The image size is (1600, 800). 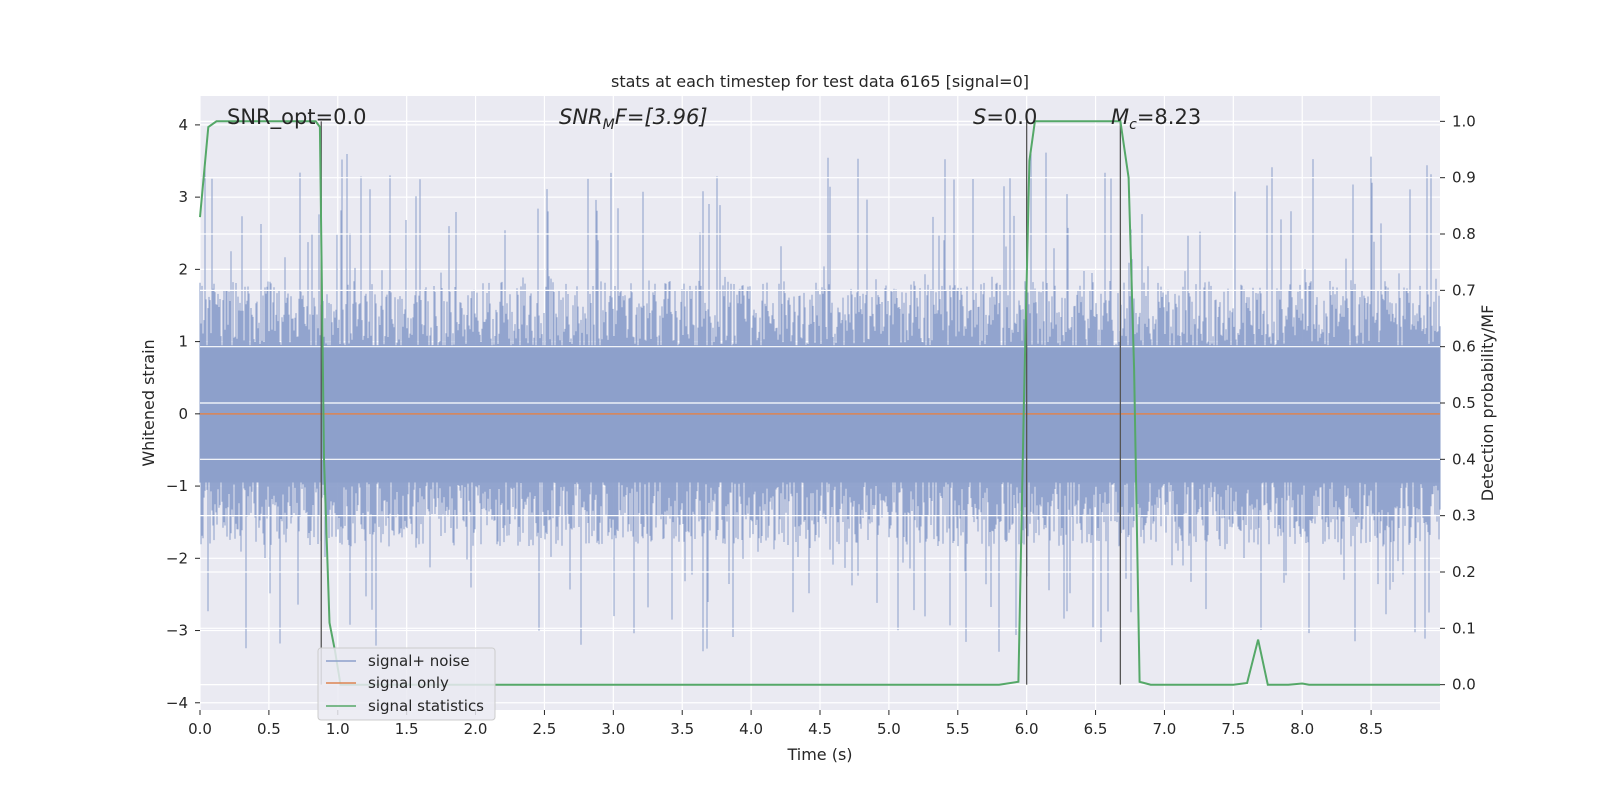 I want to click on x-tick-label: 6.5, so click(x=1096, y=729).